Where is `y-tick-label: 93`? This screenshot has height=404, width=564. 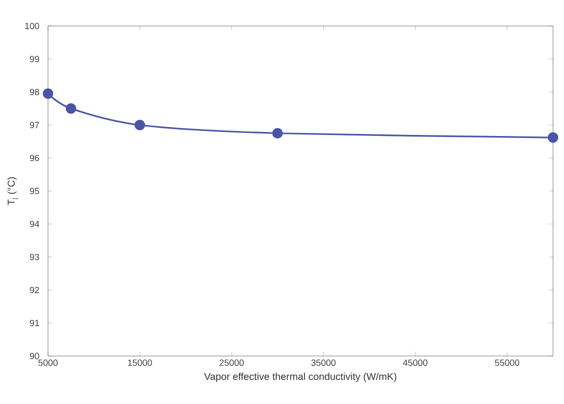
y-tick-label: 93 is located at coordinates (35, 257).